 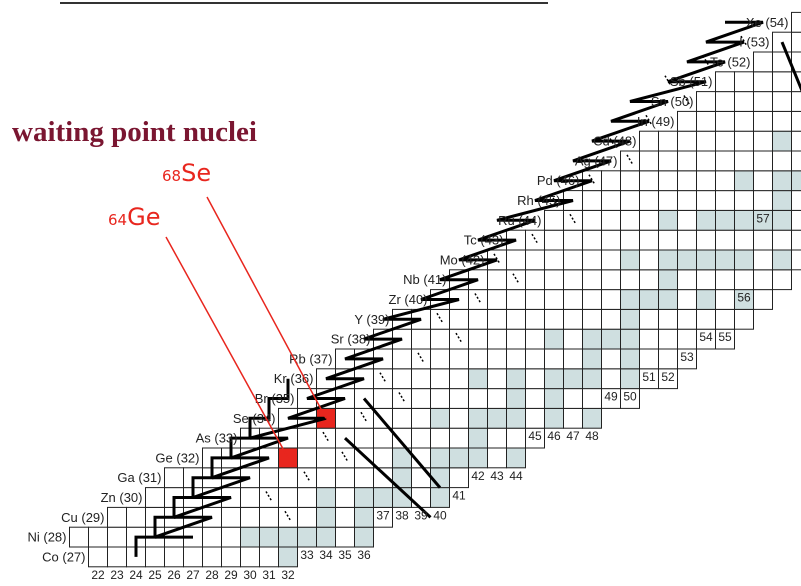 I want to click on element-label: Tc (43), so click(x=484, y=240).